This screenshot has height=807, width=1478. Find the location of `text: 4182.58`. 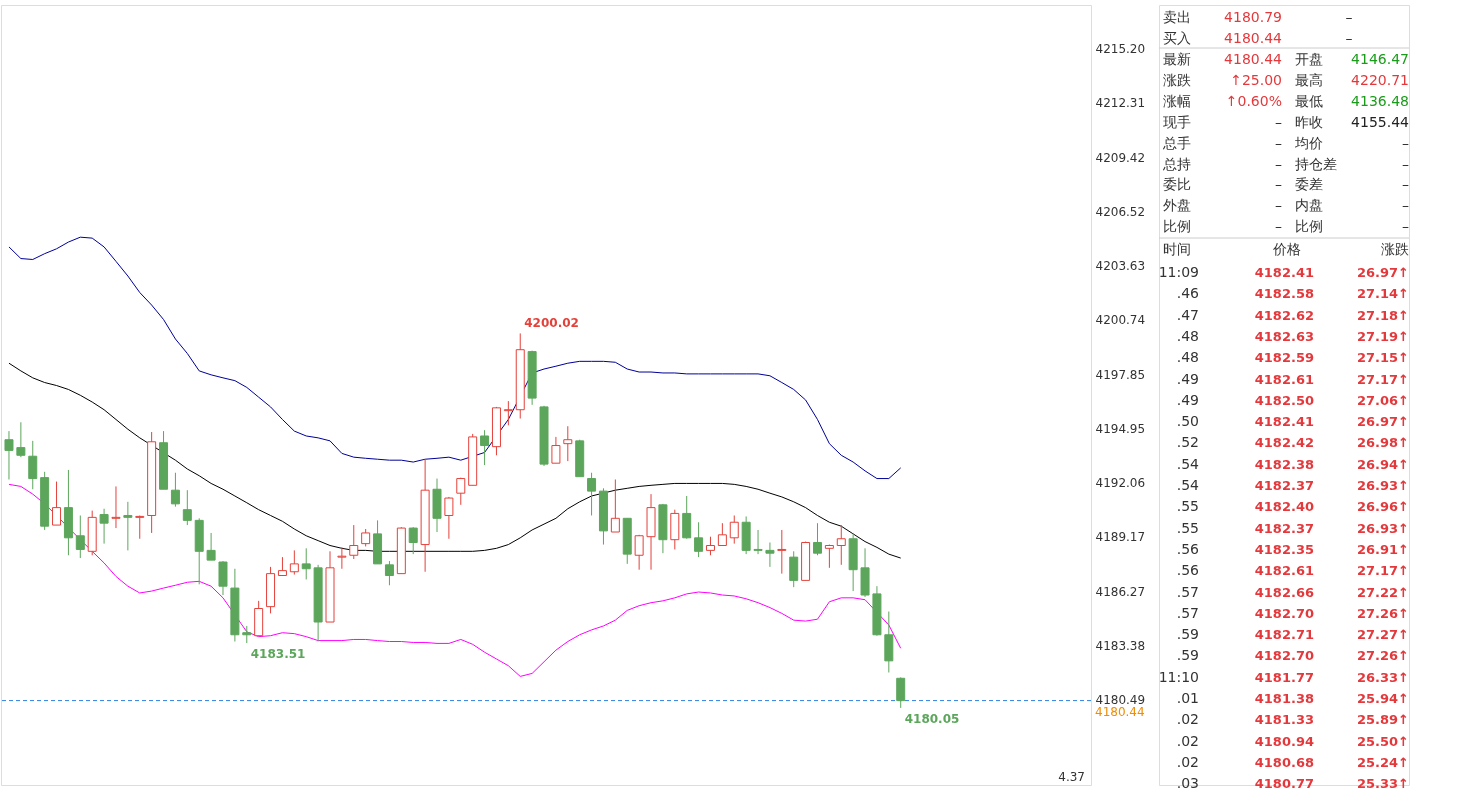

text: 4182.58 is located at coordinates (1284, 294).